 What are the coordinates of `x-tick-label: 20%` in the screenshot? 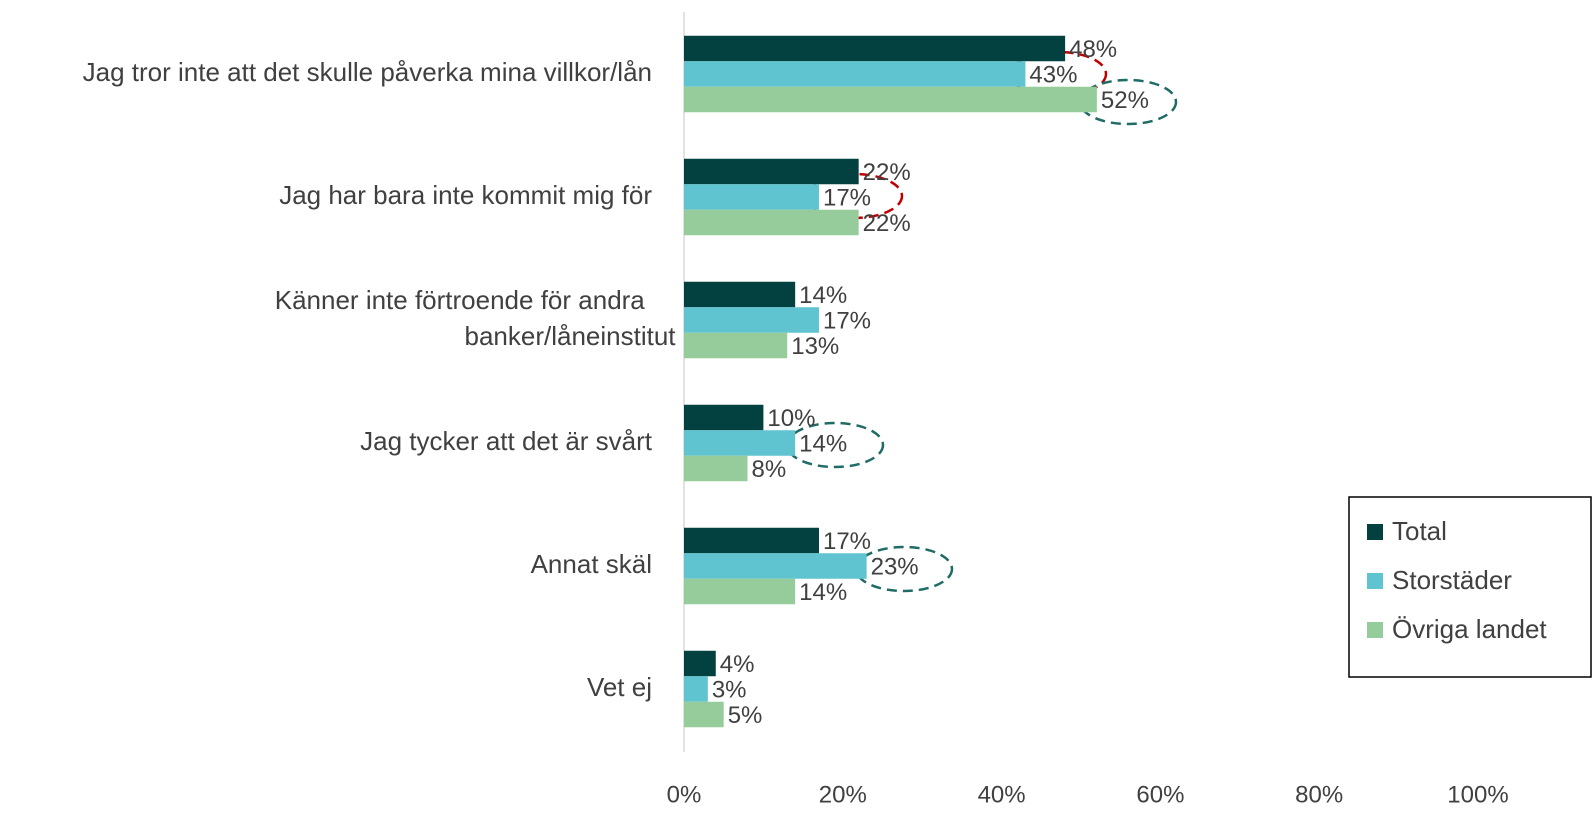 It's located at (843, 794).